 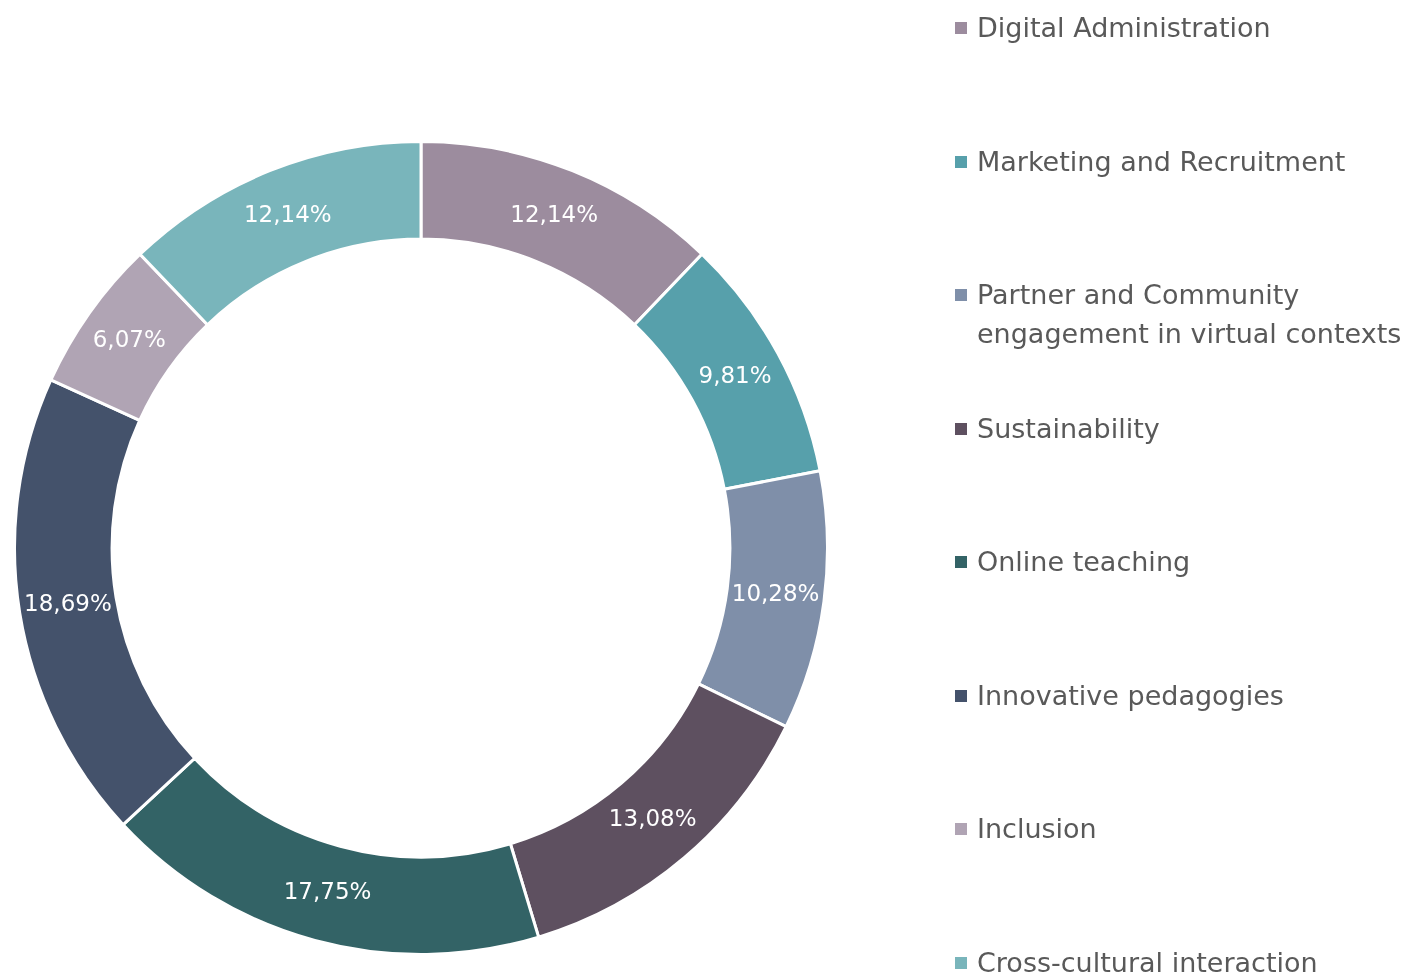 I want to click on legend-label: Innovative pedagogies, so click(x=1130, y=695).